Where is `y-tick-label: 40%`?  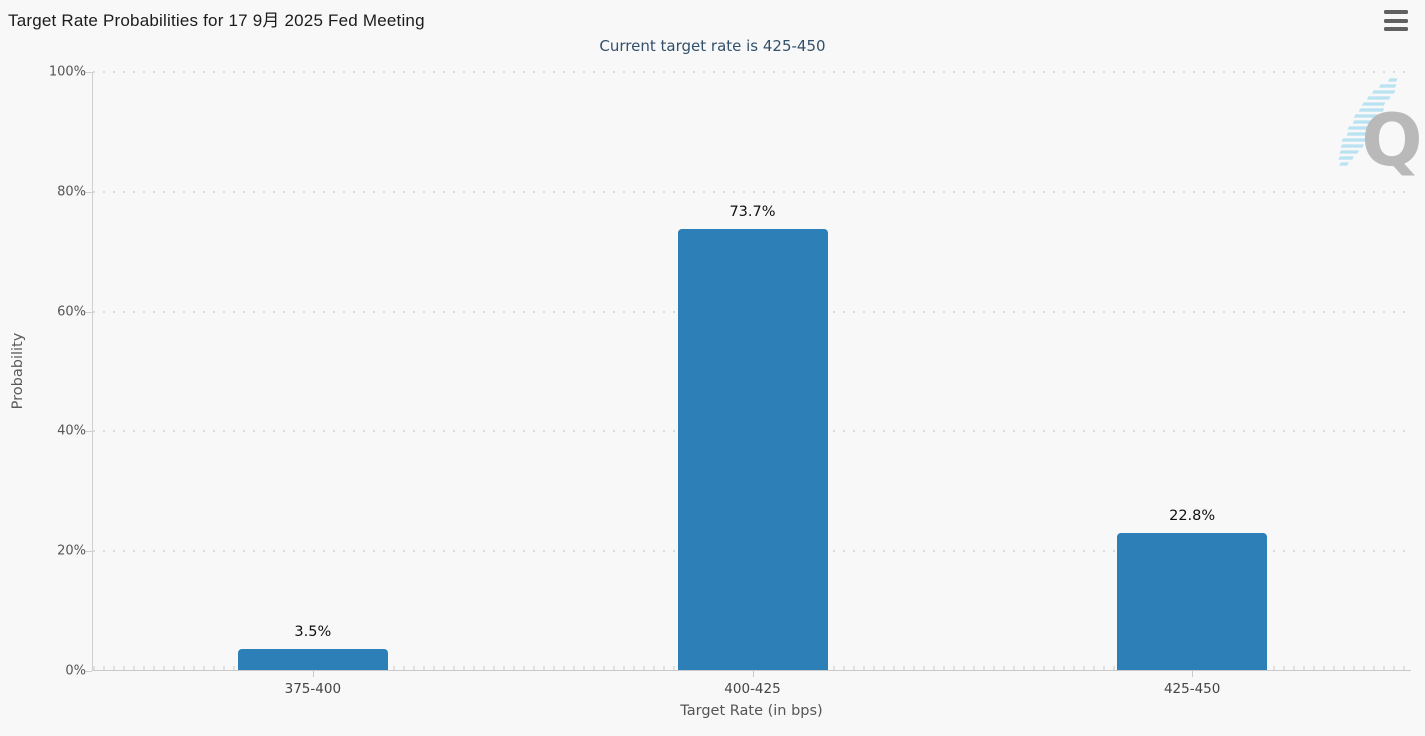
y-tick-label: 40% is located at coordinates (71, 431).